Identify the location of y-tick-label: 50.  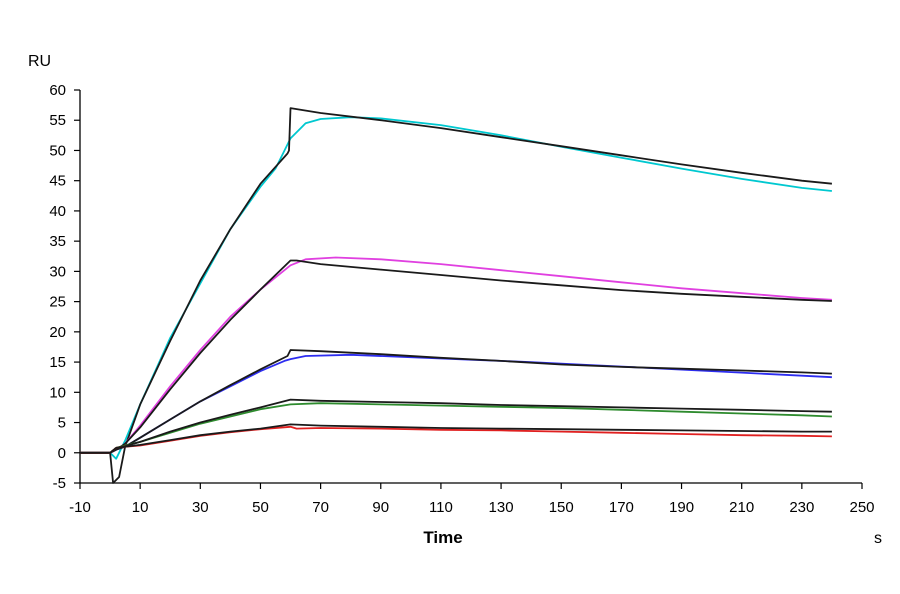
(57, 150).